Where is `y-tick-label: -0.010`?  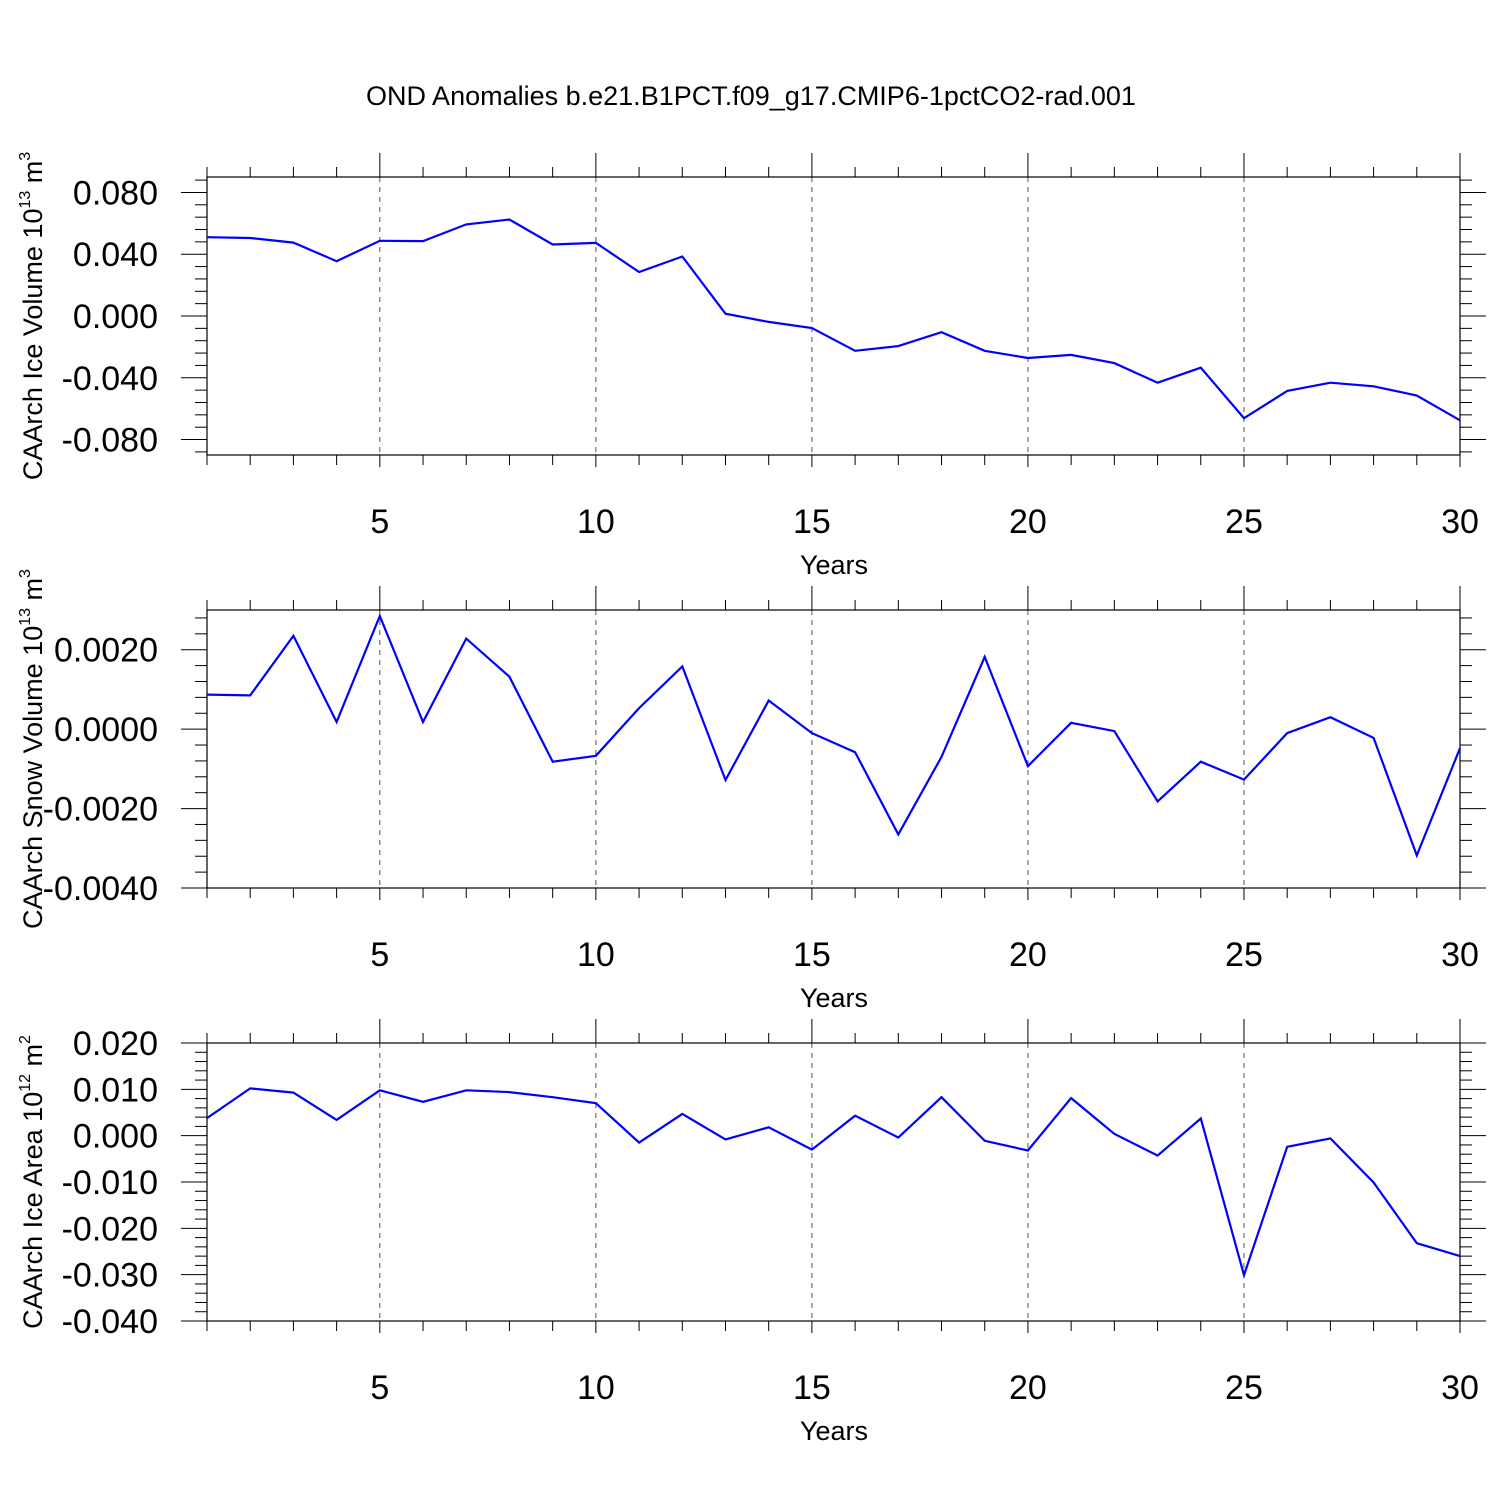 y-tick-label: -0.010 is located at coordinates (110, 1183).